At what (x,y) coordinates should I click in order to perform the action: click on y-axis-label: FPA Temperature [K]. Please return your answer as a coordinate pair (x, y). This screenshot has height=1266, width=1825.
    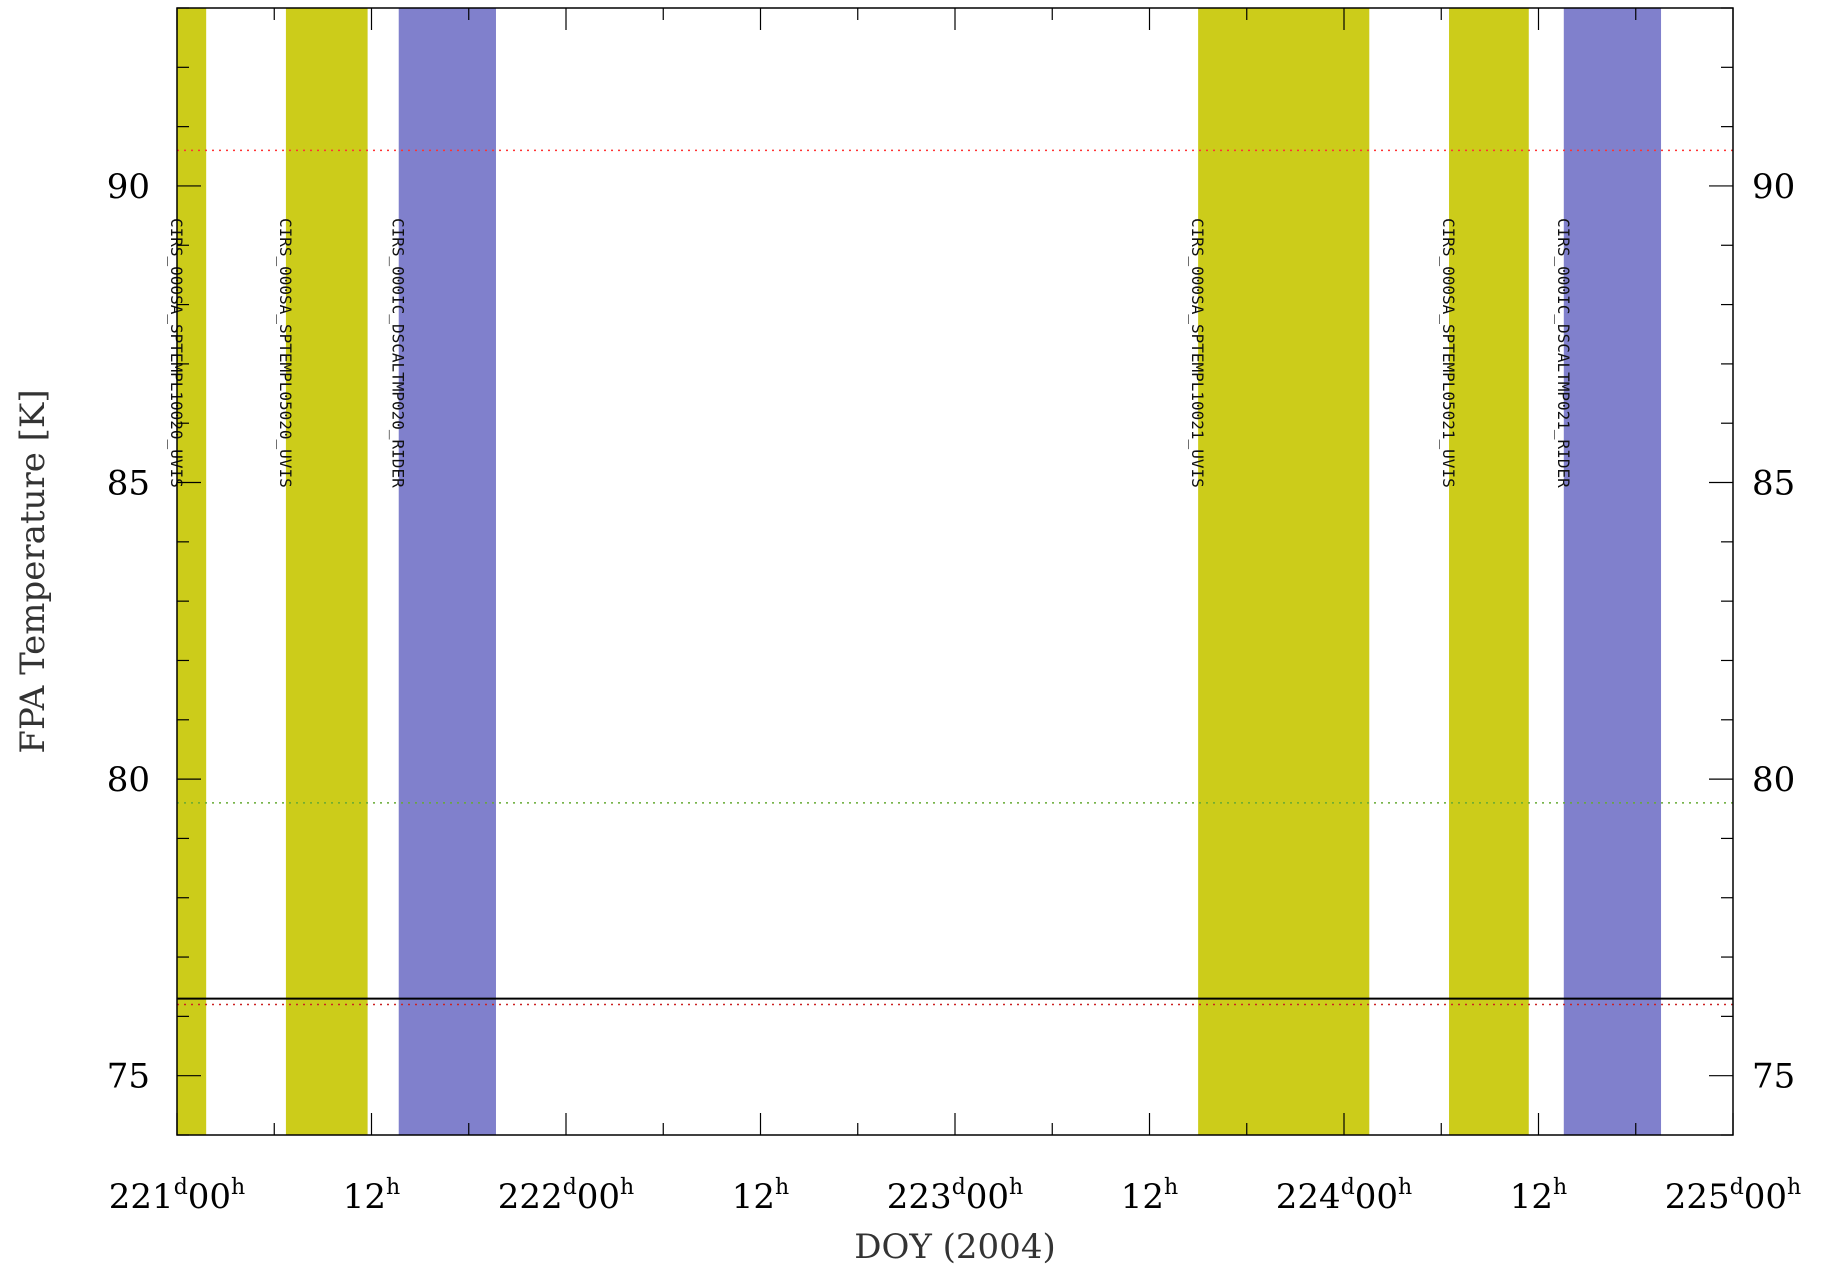
    Looking at the image, I should click on (33, 571).